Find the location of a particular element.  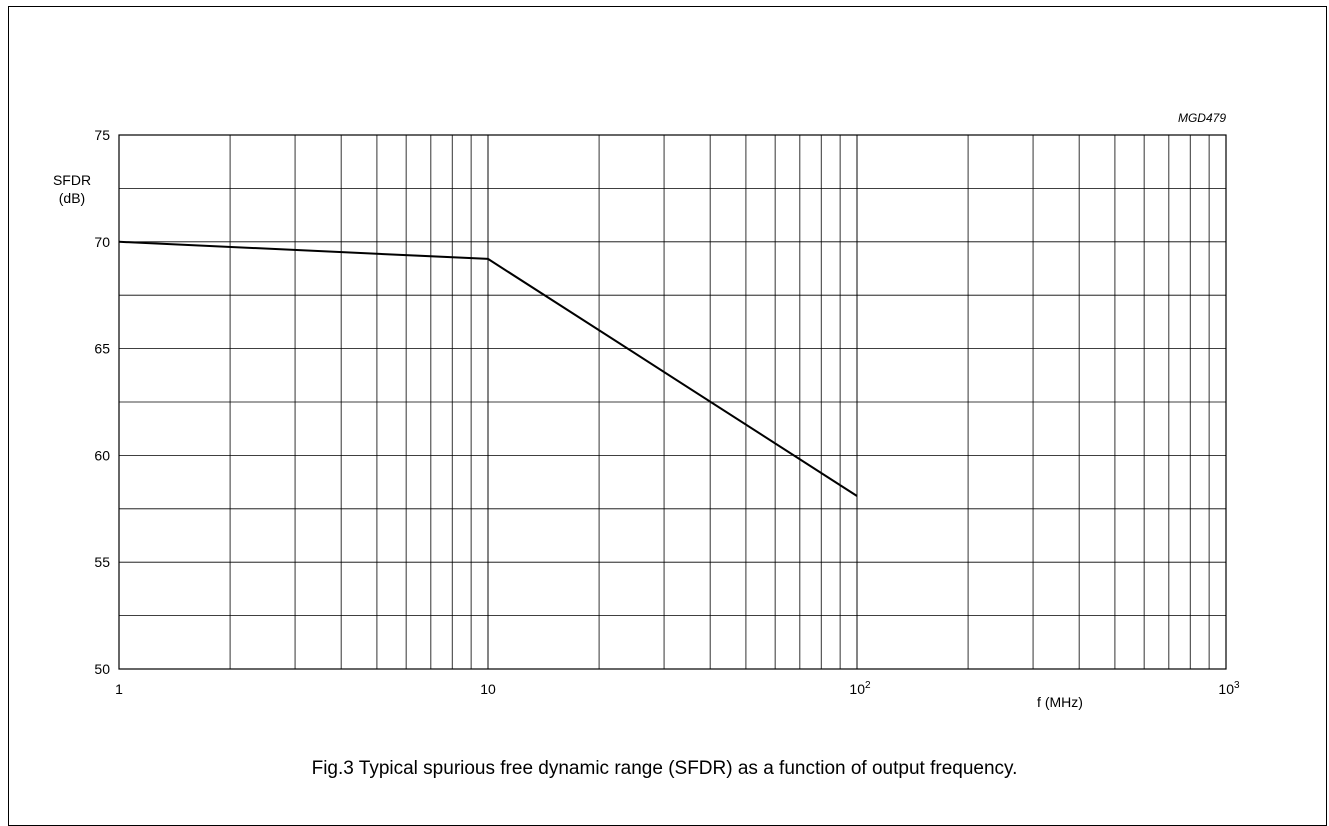

y-tick-label: 70 is located at coordinates (102, 242).